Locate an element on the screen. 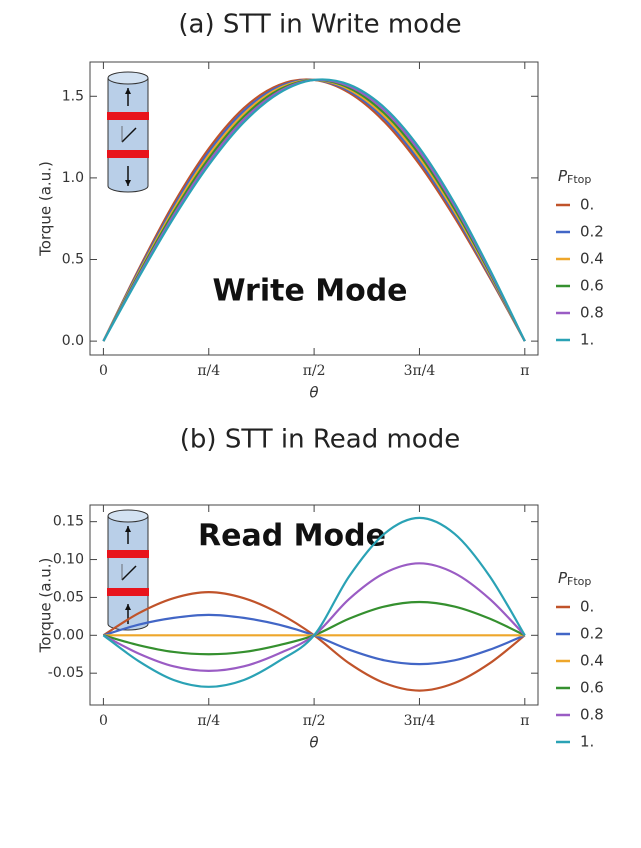  y-tick-label: 0.0 is located at coordinates (73, 341).